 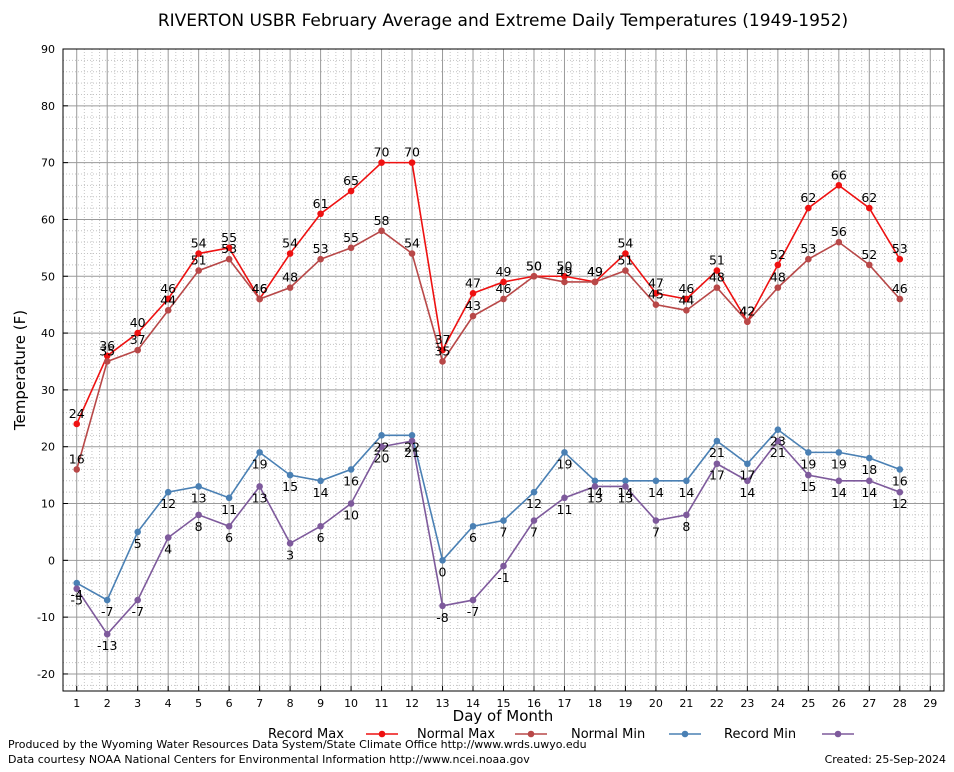 What do you see at coordinates (48, 276) in the screenshot?
I see `y-tick-label: 50` at bounding box center [48, 276].